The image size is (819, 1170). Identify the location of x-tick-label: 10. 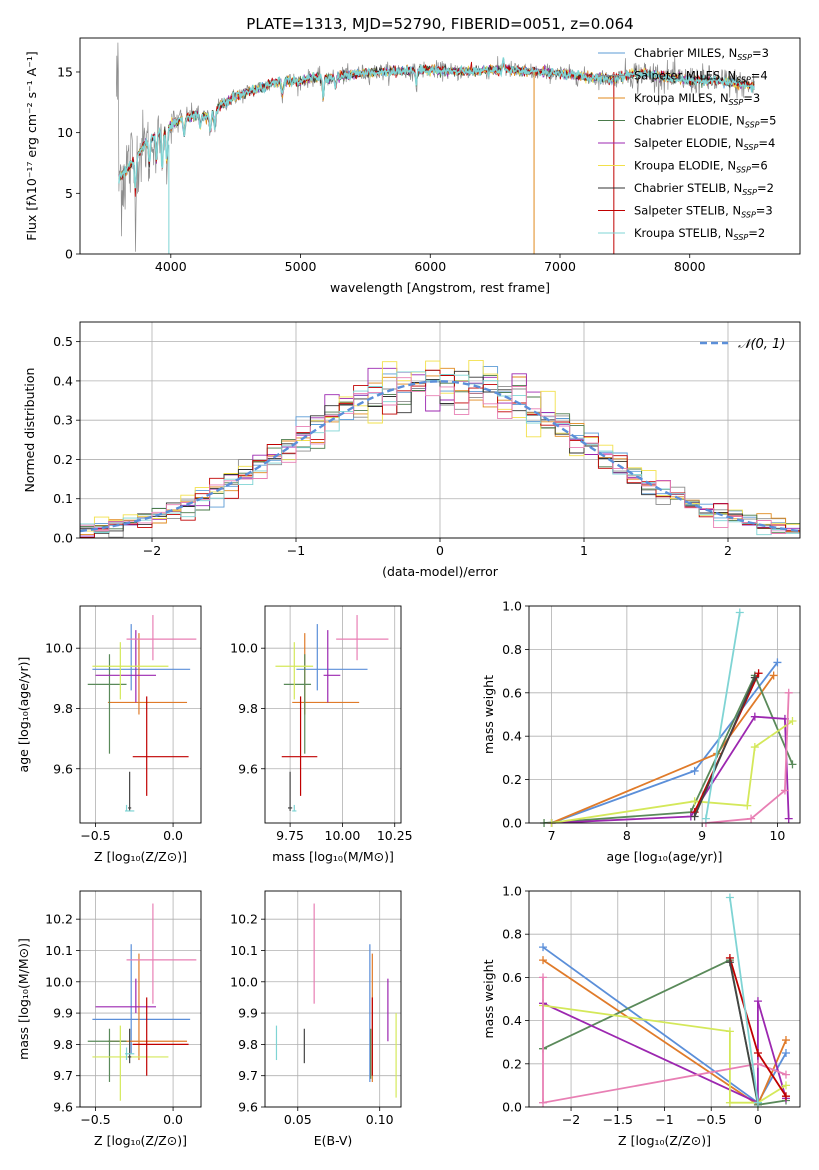
(777, 835).